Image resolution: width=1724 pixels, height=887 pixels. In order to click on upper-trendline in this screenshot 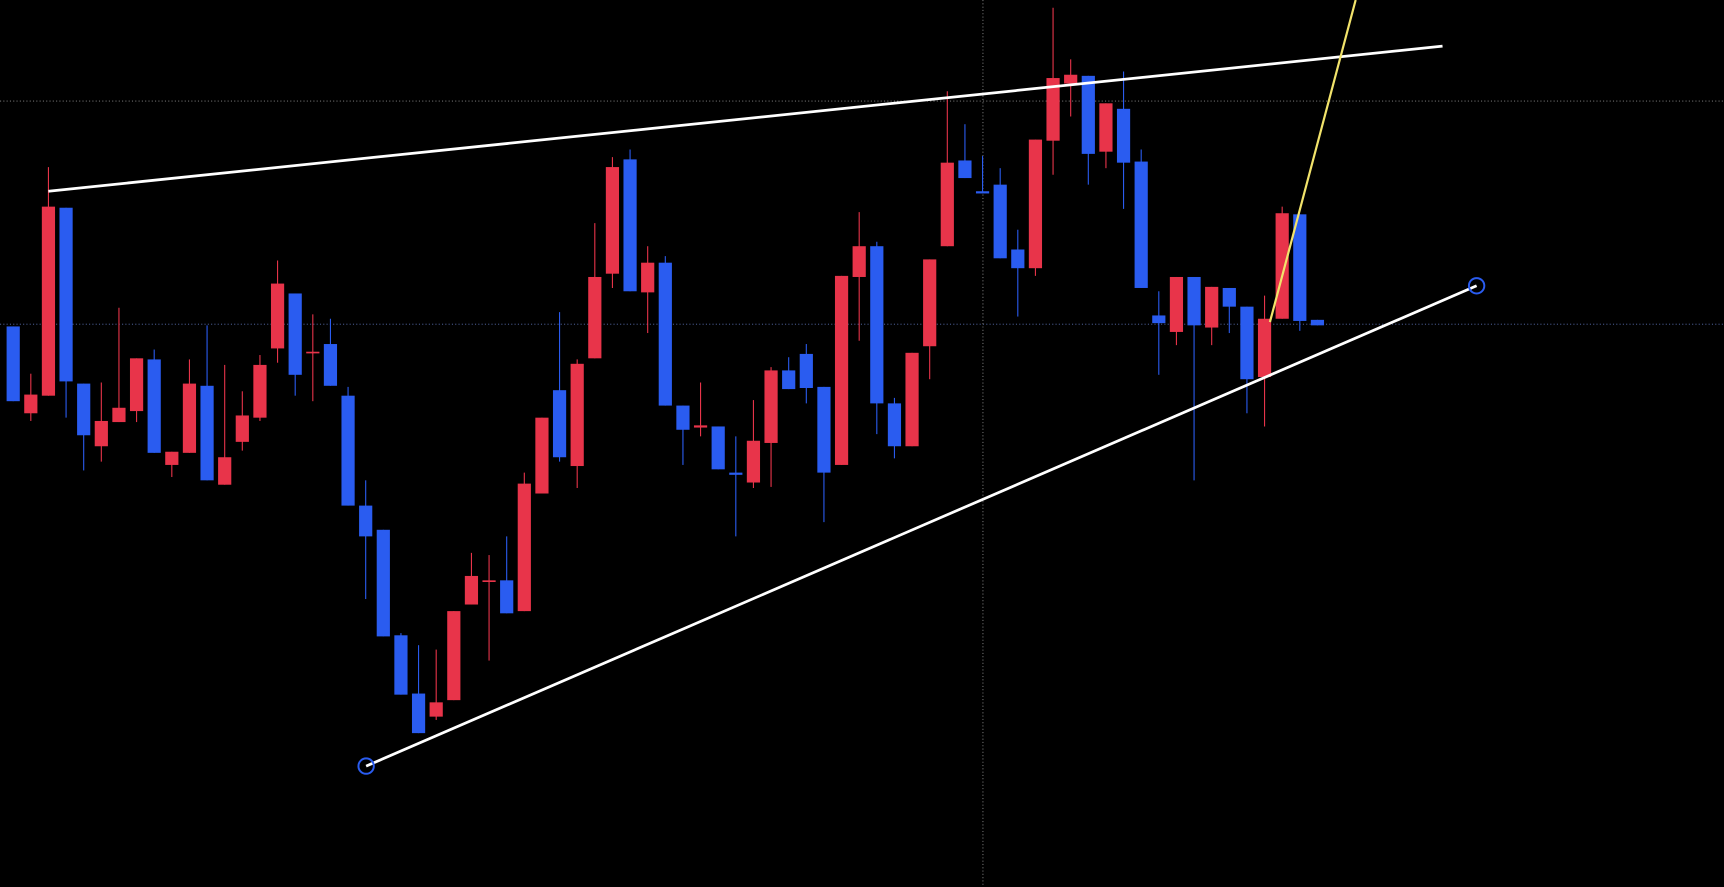, I will do `click(745, 118)`.